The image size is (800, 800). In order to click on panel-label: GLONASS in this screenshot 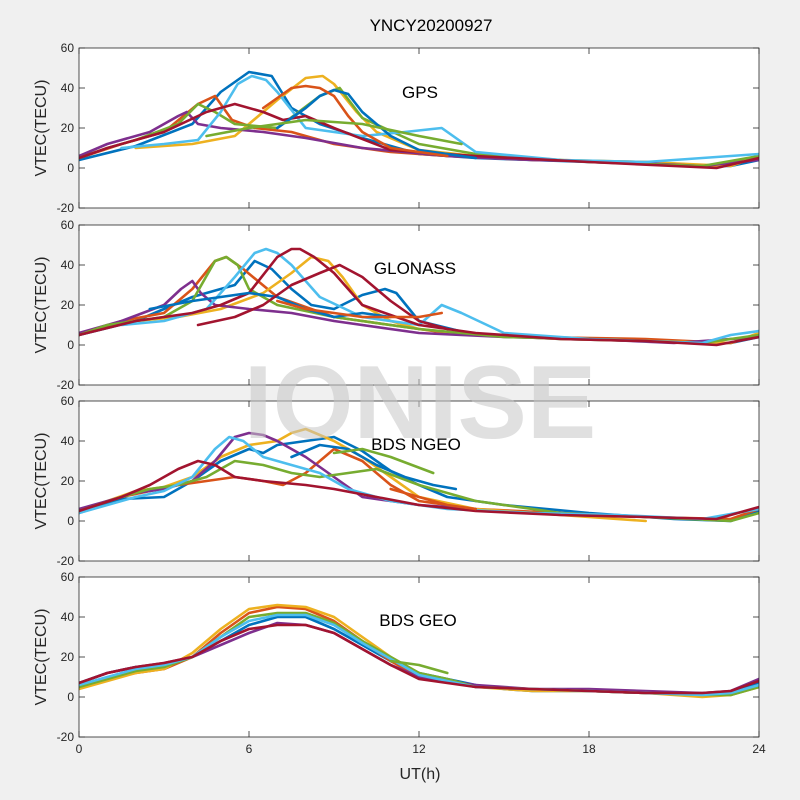, I will do `click(415, 268)`.